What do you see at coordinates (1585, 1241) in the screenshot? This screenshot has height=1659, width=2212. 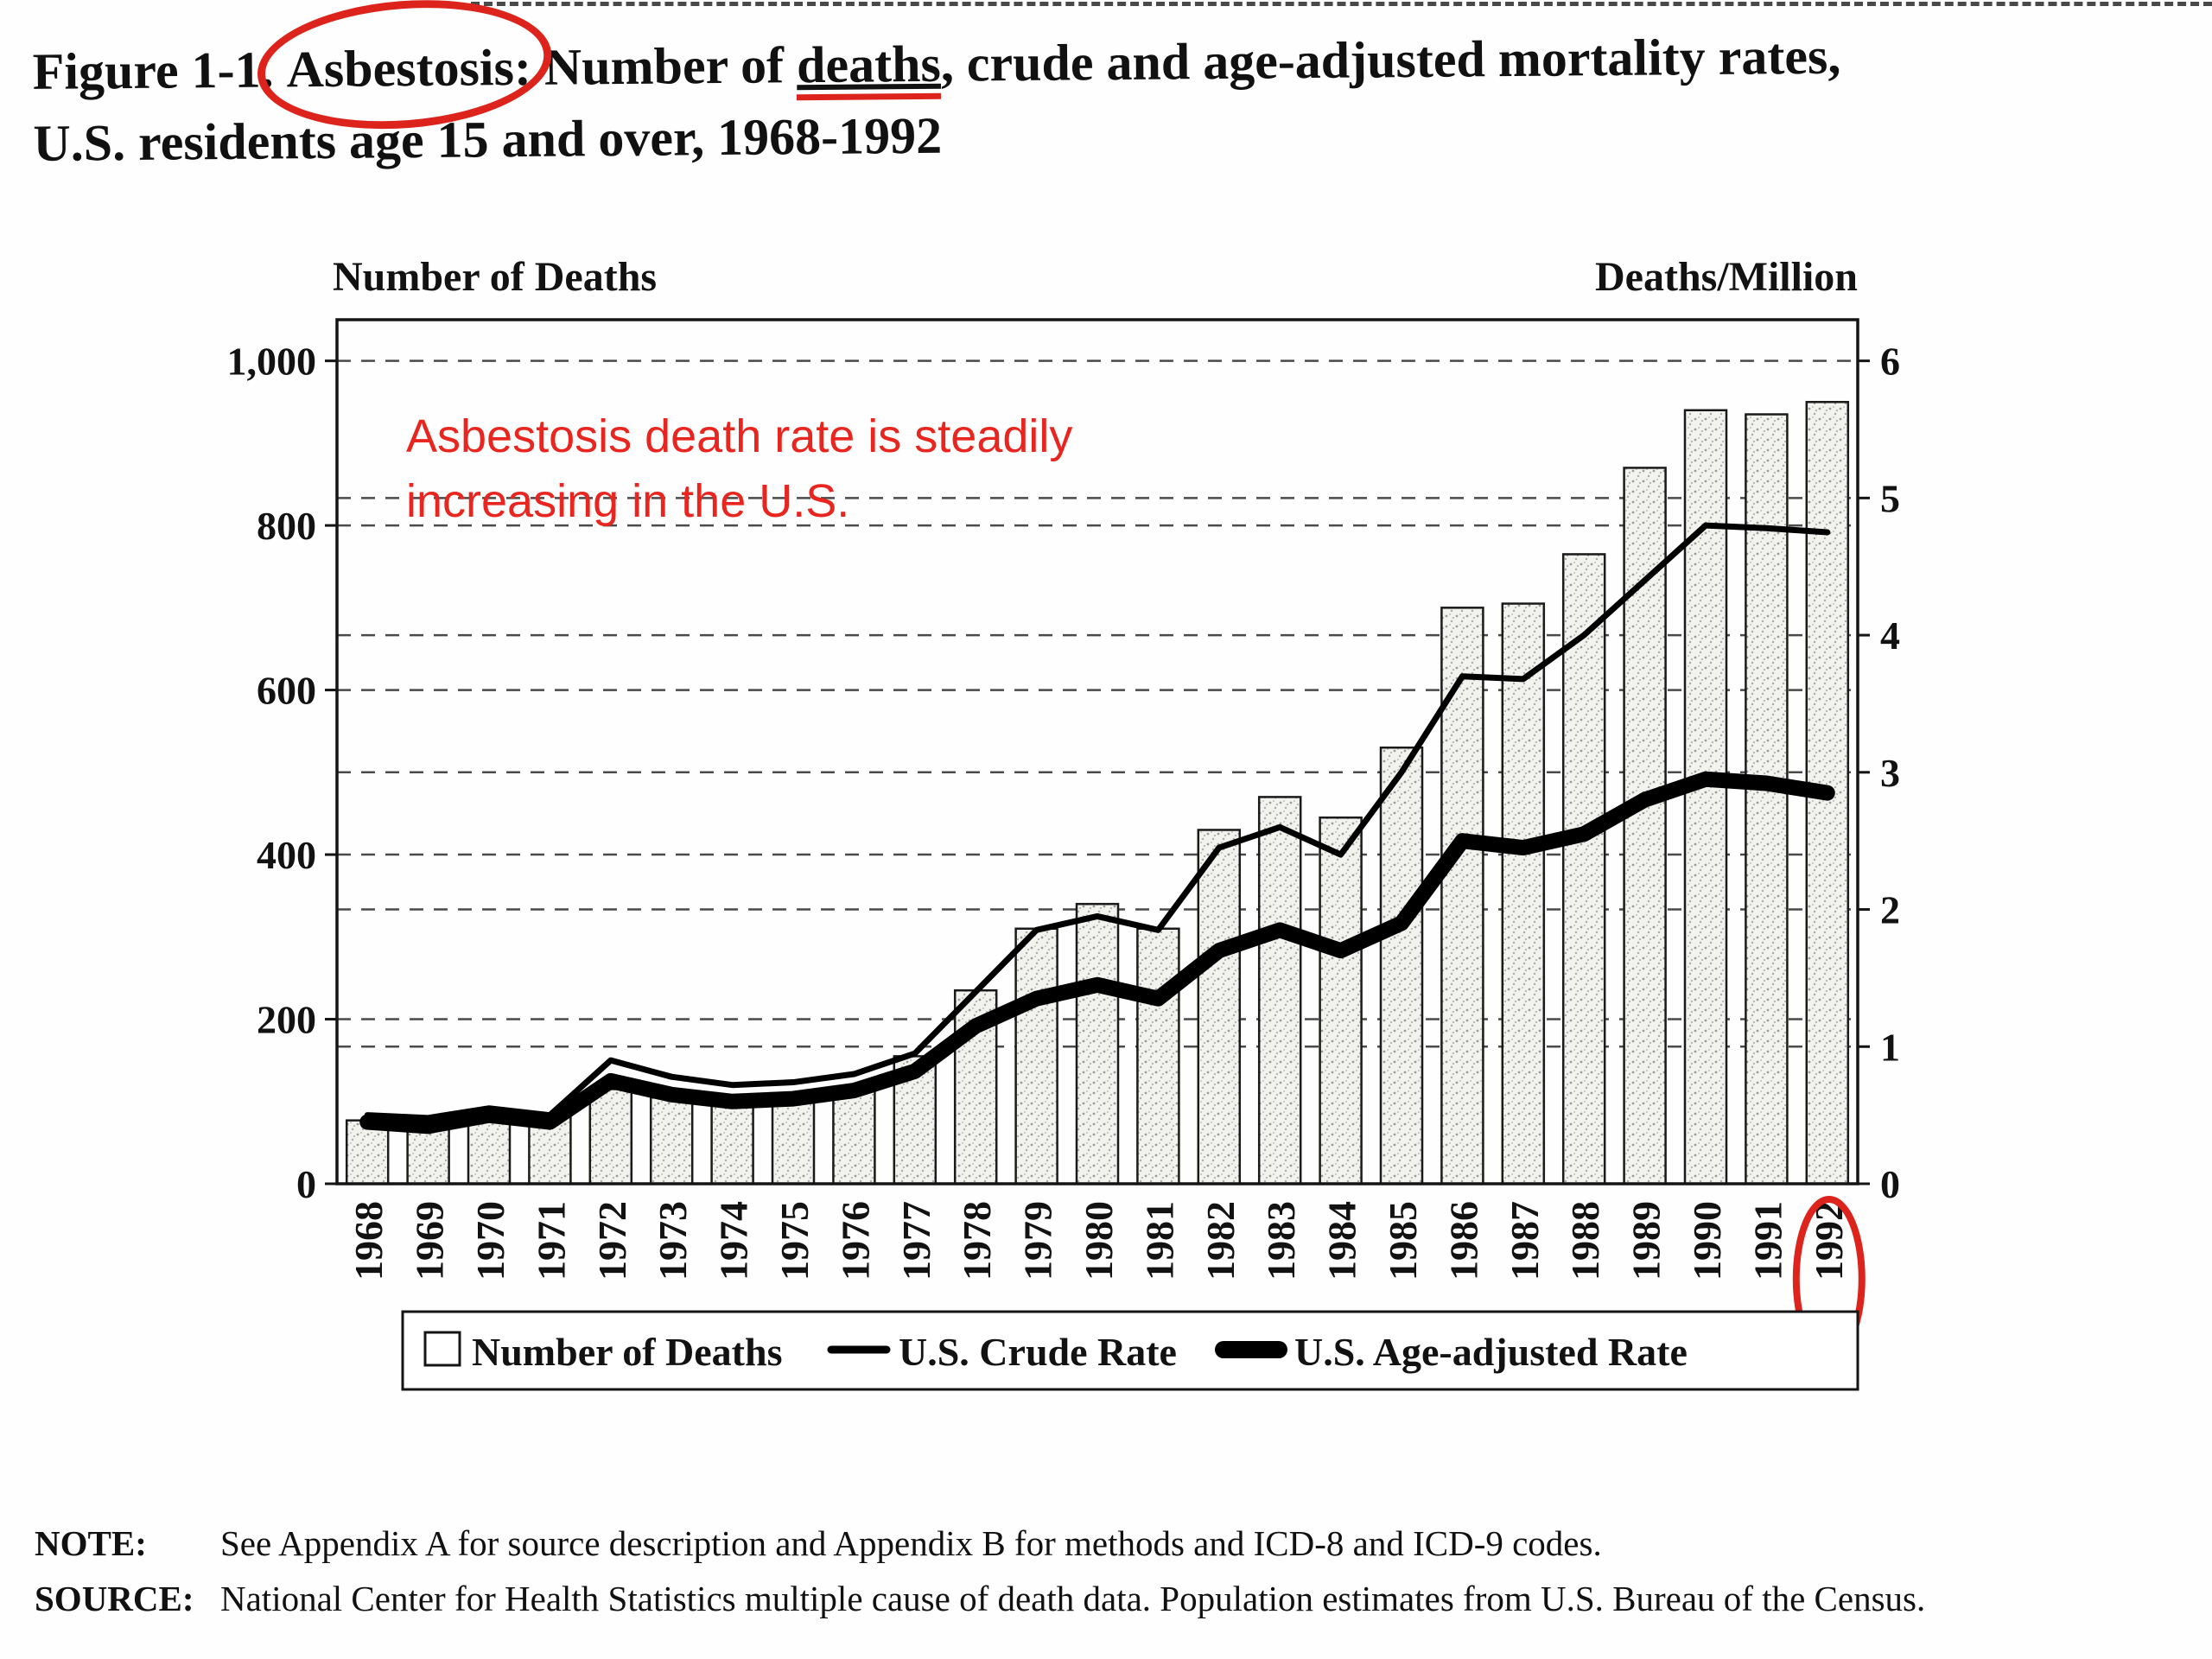 I see `x-label-1988: 1988` at bounding box center [1585, 1241].